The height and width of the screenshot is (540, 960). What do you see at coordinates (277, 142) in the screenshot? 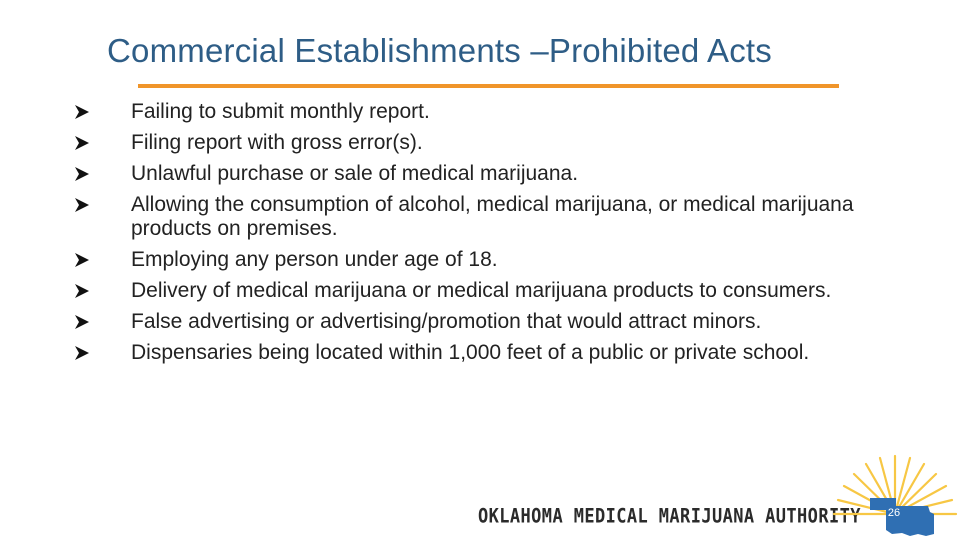
I see `bullet-text: Filing report with gross error(s).` at bounding box center [277, 142].